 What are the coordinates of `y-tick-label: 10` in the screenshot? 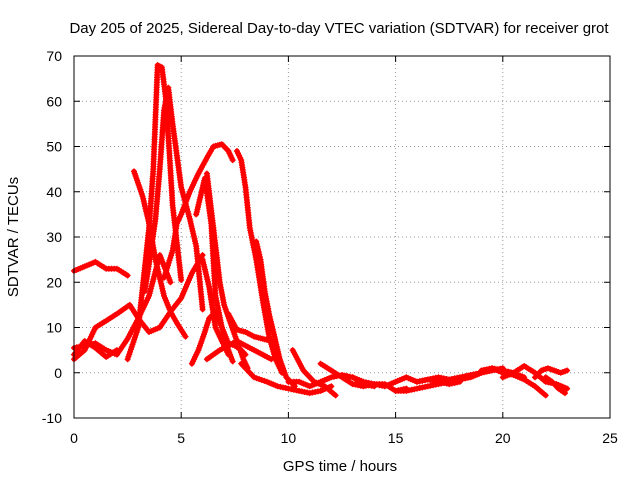 It's located at (54, 328).